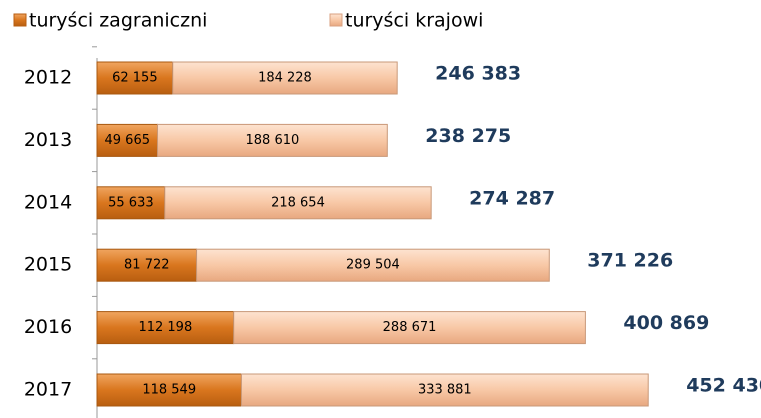  I want to click on data-label: 289 504, so click(373, 265).